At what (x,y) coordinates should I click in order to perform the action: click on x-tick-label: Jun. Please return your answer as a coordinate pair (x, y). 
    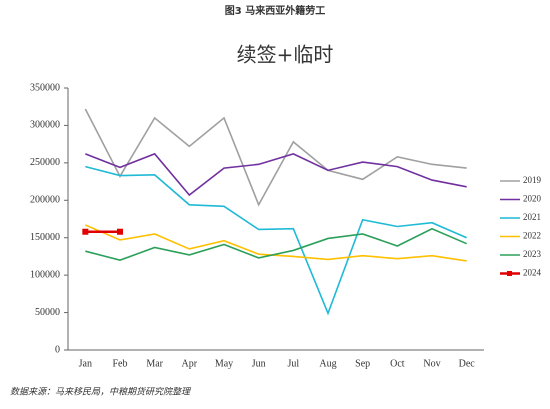
    Looking at the image, I should click on (259, 363).